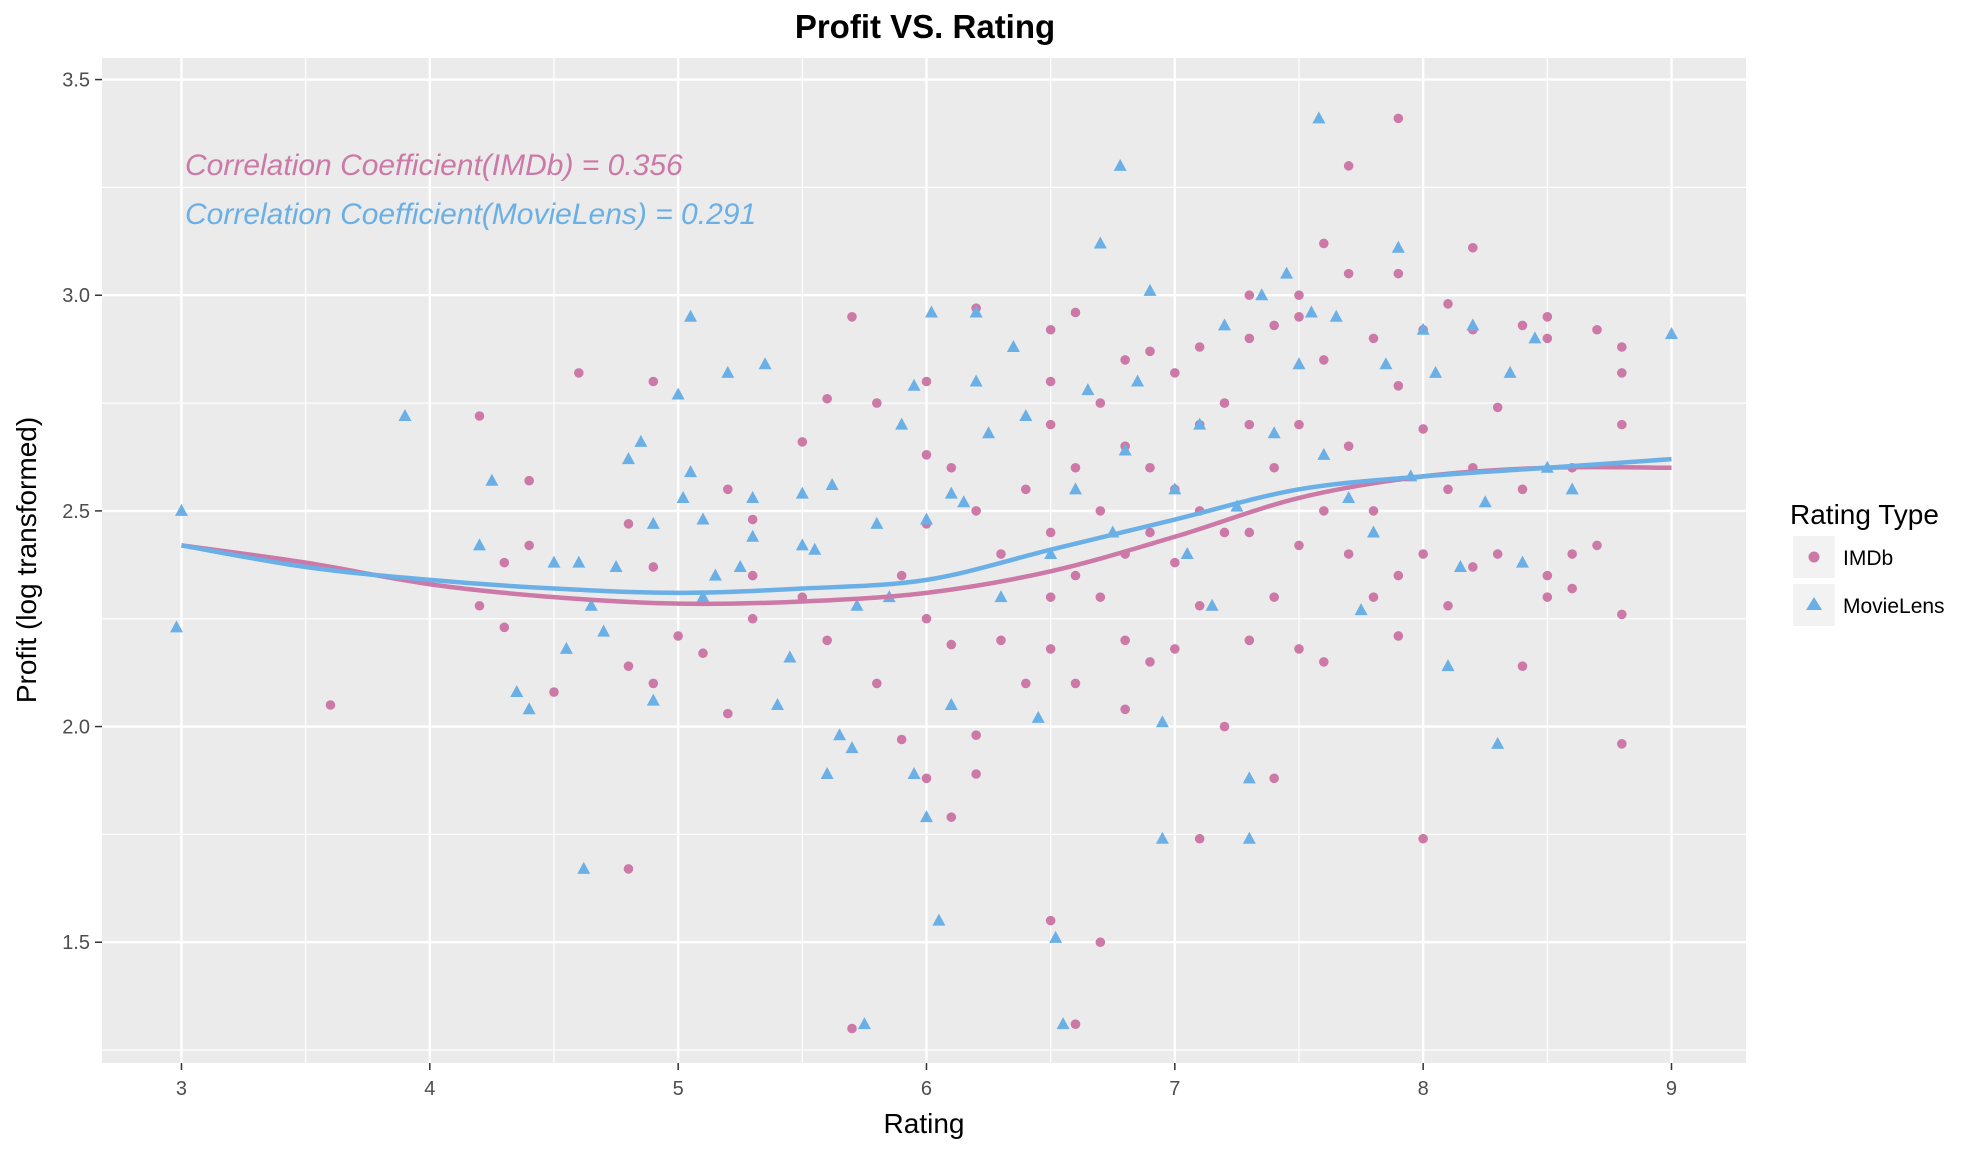  What do you see at coordinates (76, 296) in the screenshot?
I see `y-tick-label: 3.0` at bounding box center [76, 296].